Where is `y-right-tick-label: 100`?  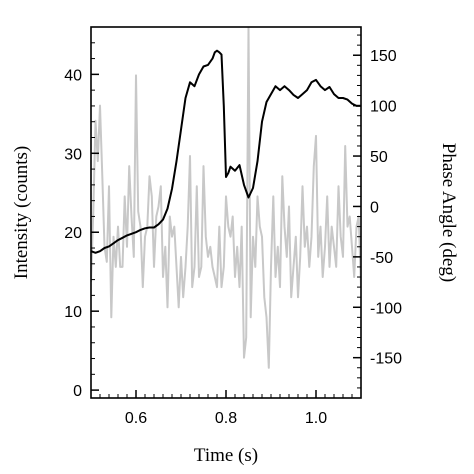 y-right-tick-label: 100 is located at coordinates (383, 107).